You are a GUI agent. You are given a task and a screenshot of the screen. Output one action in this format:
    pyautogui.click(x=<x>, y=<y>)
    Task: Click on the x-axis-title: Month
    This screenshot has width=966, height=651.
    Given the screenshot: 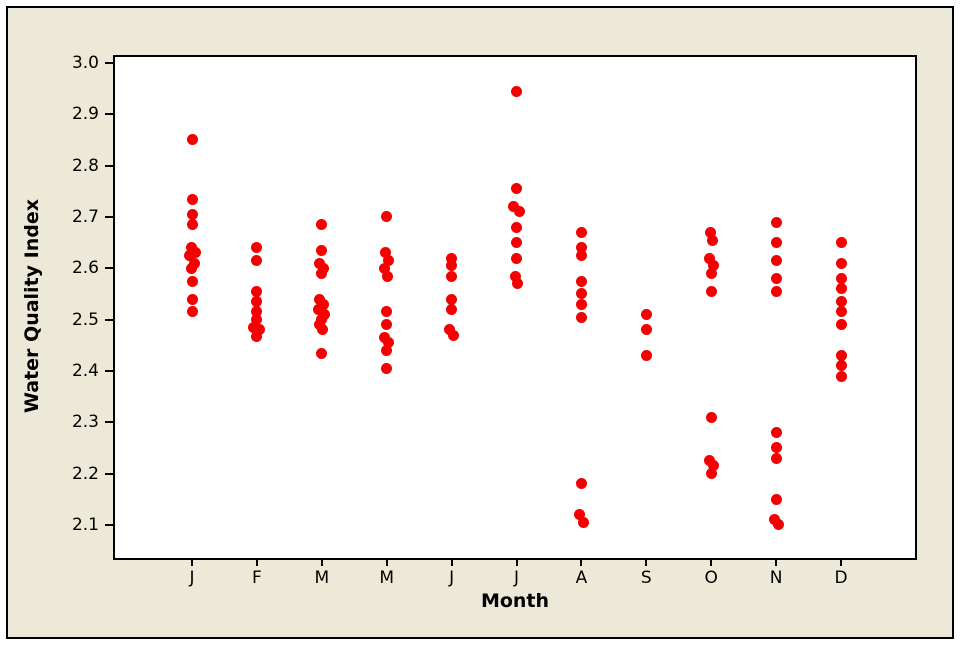 What is the action you would take?
    pyautogui.click(x=515, y=601)
    